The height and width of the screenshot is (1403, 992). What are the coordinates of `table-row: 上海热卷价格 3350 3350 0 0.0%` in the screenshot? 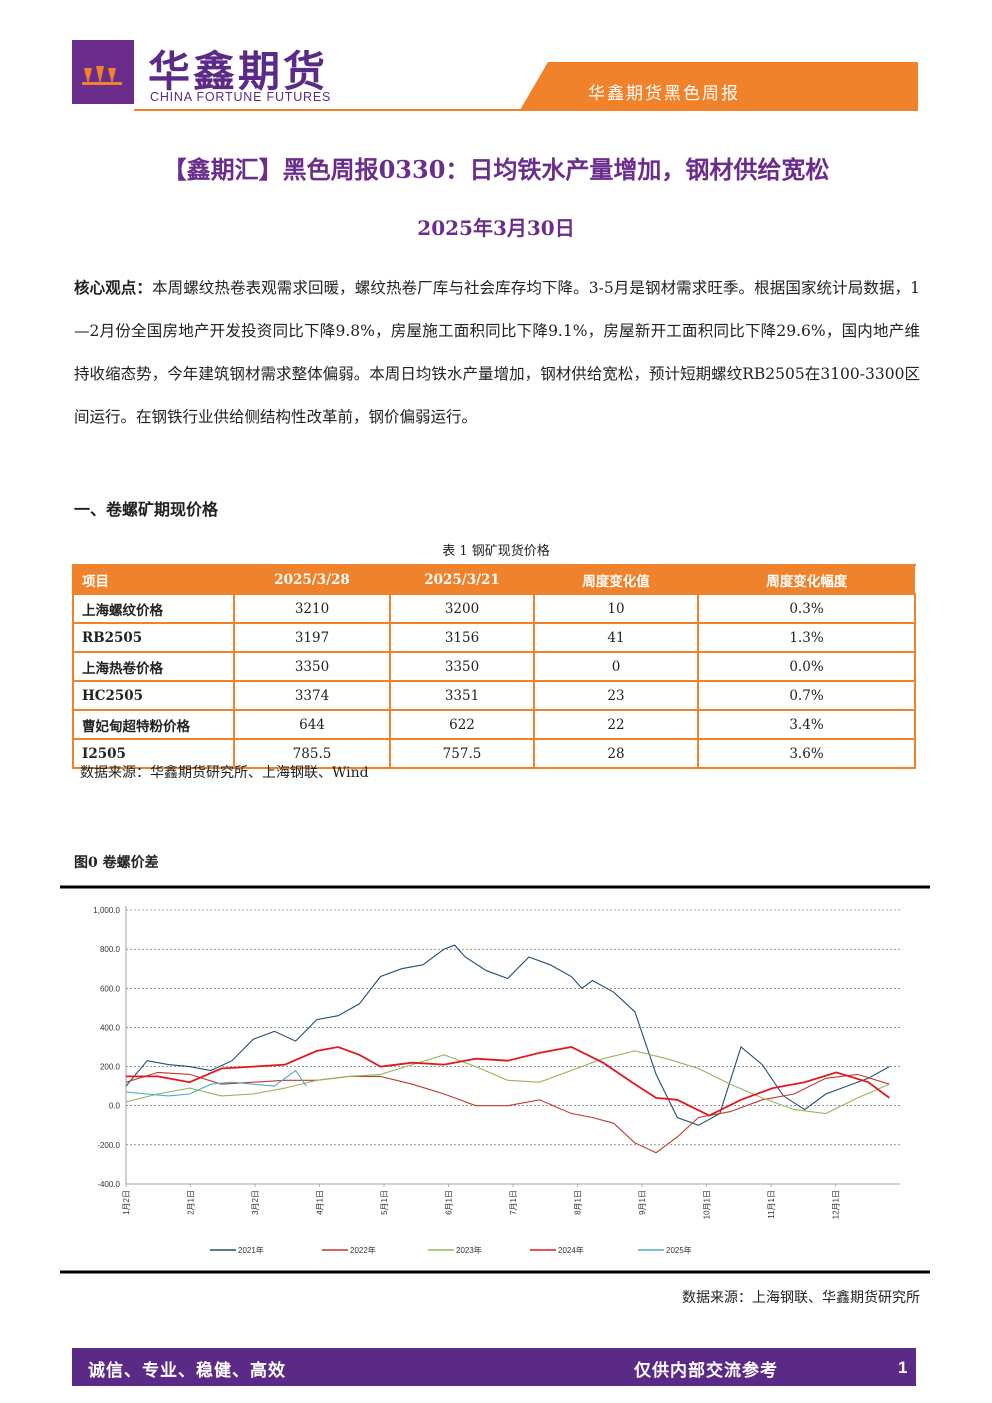 It's located at (494, 666).